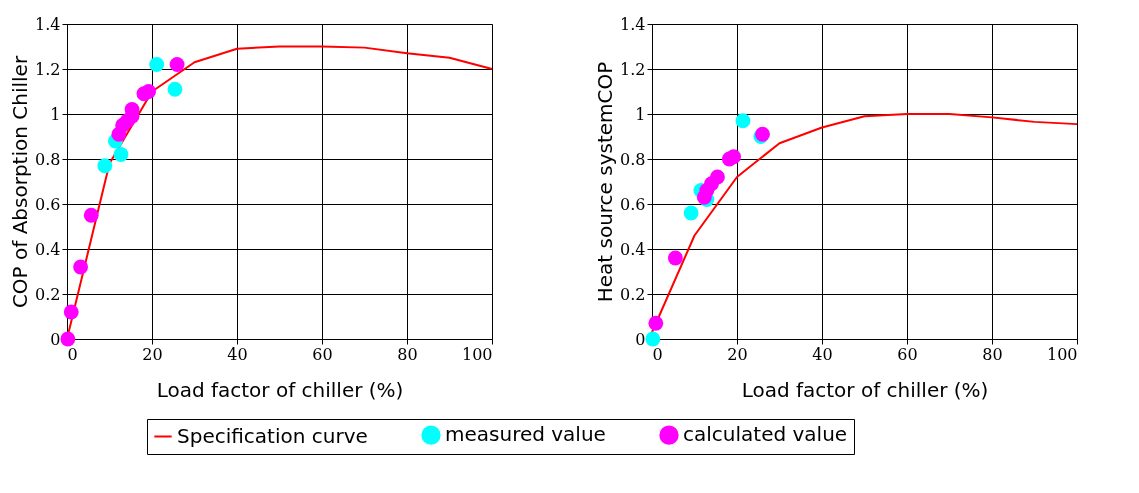  I want to click on legend-label: measured value, so click(525, 434).